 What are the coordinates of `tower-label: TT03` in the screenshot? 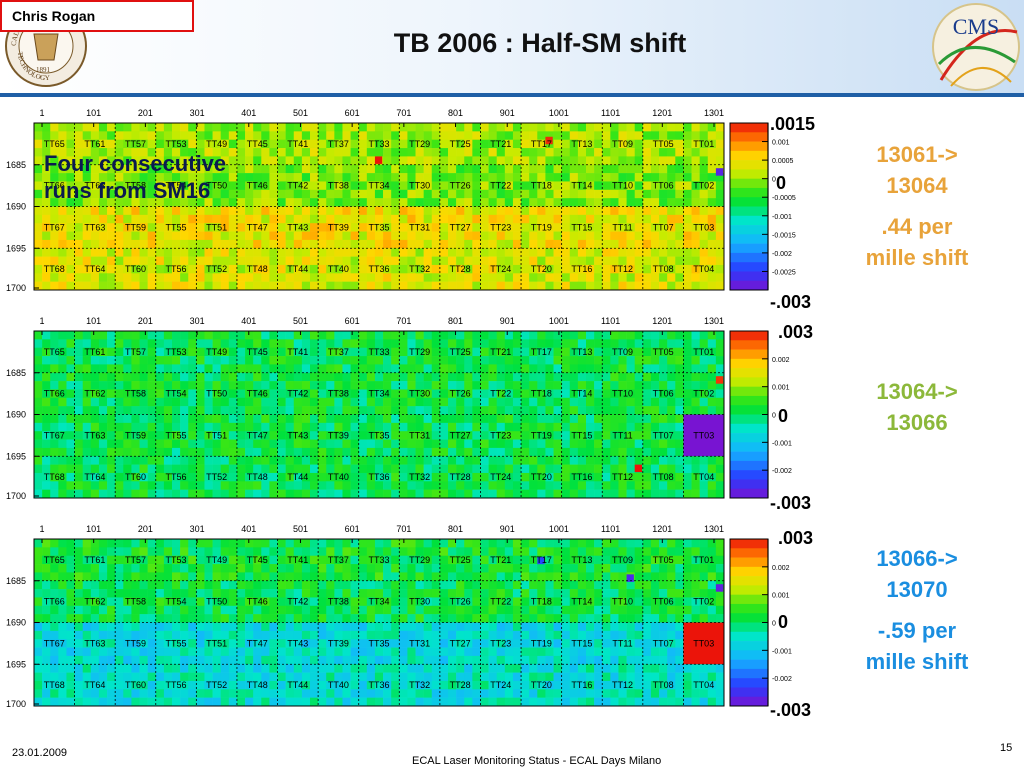 It's located at (703, 435).